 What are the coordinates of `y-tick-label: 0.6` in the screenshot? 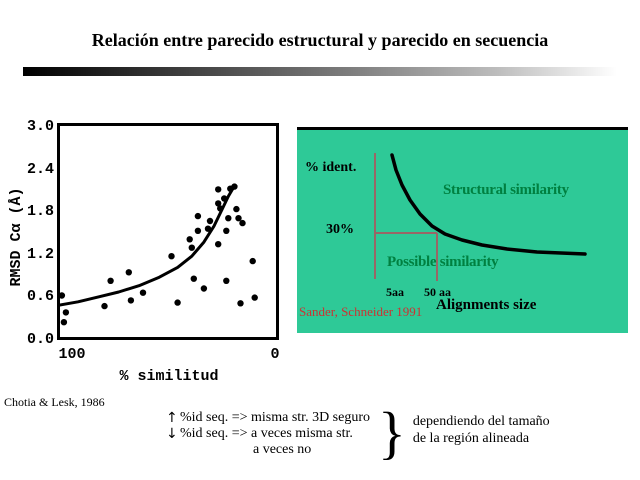 It's located at (40, 297).